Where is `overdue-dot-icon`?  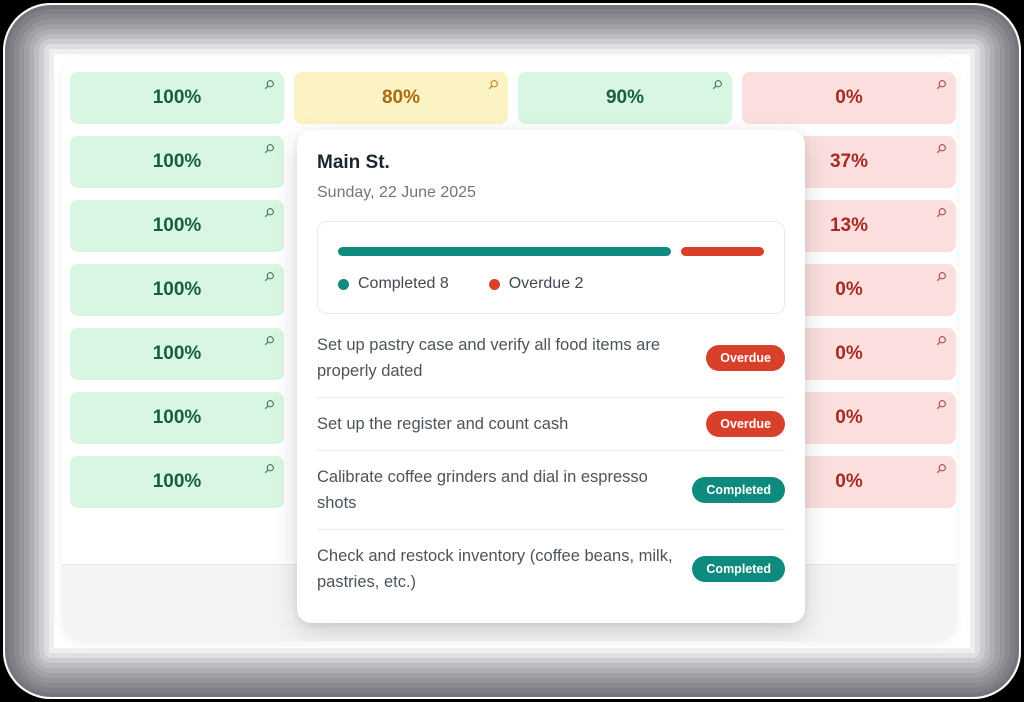 overdue-dot-icon is located at coordinates (494, 284).